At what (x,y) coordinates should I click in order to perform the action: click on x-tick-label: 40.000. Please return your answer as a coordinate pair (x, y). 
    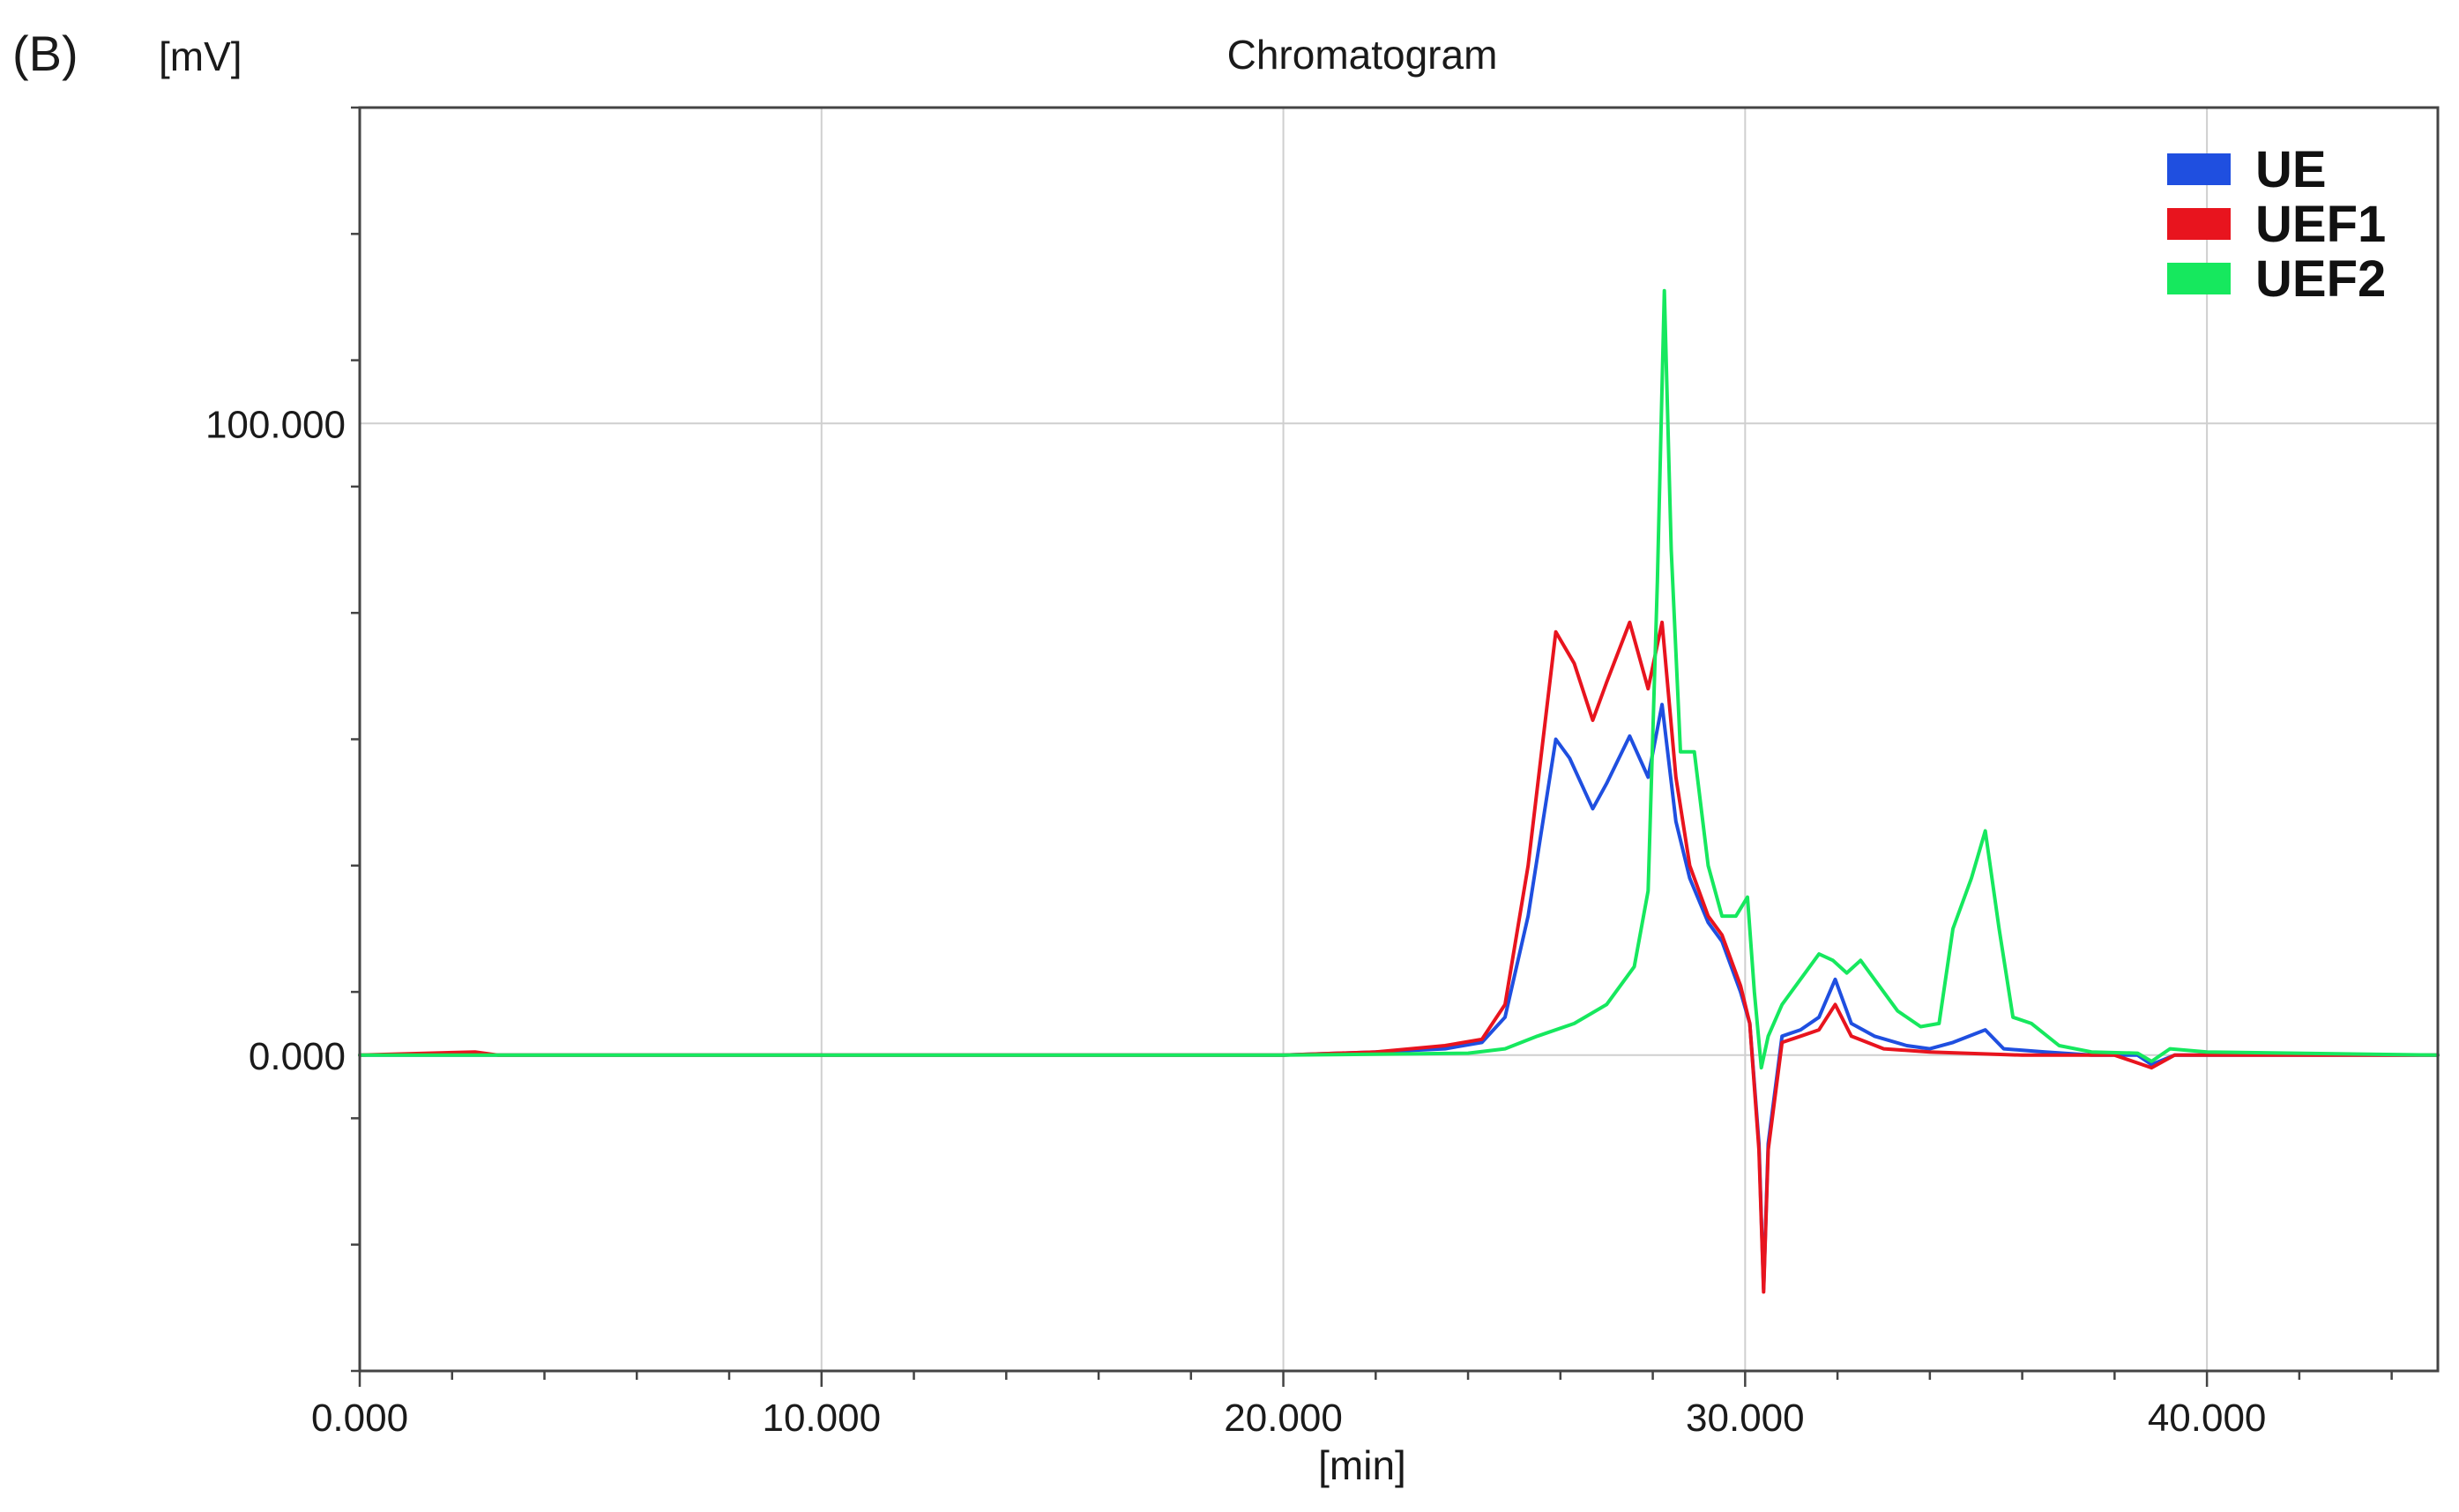
    Looking at the image, I should click on (2208, 1419).